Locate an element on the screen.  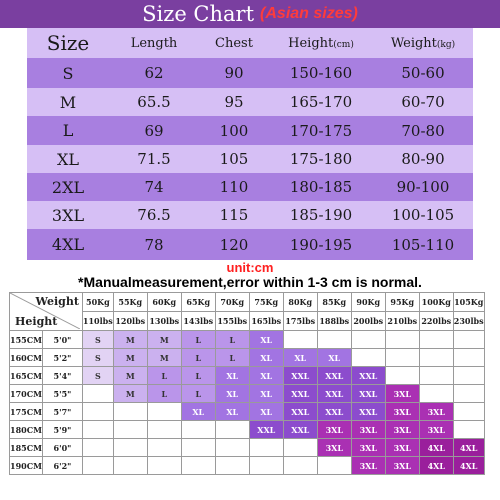
height-ft: 5'7" is located at coordinates (62, 411).